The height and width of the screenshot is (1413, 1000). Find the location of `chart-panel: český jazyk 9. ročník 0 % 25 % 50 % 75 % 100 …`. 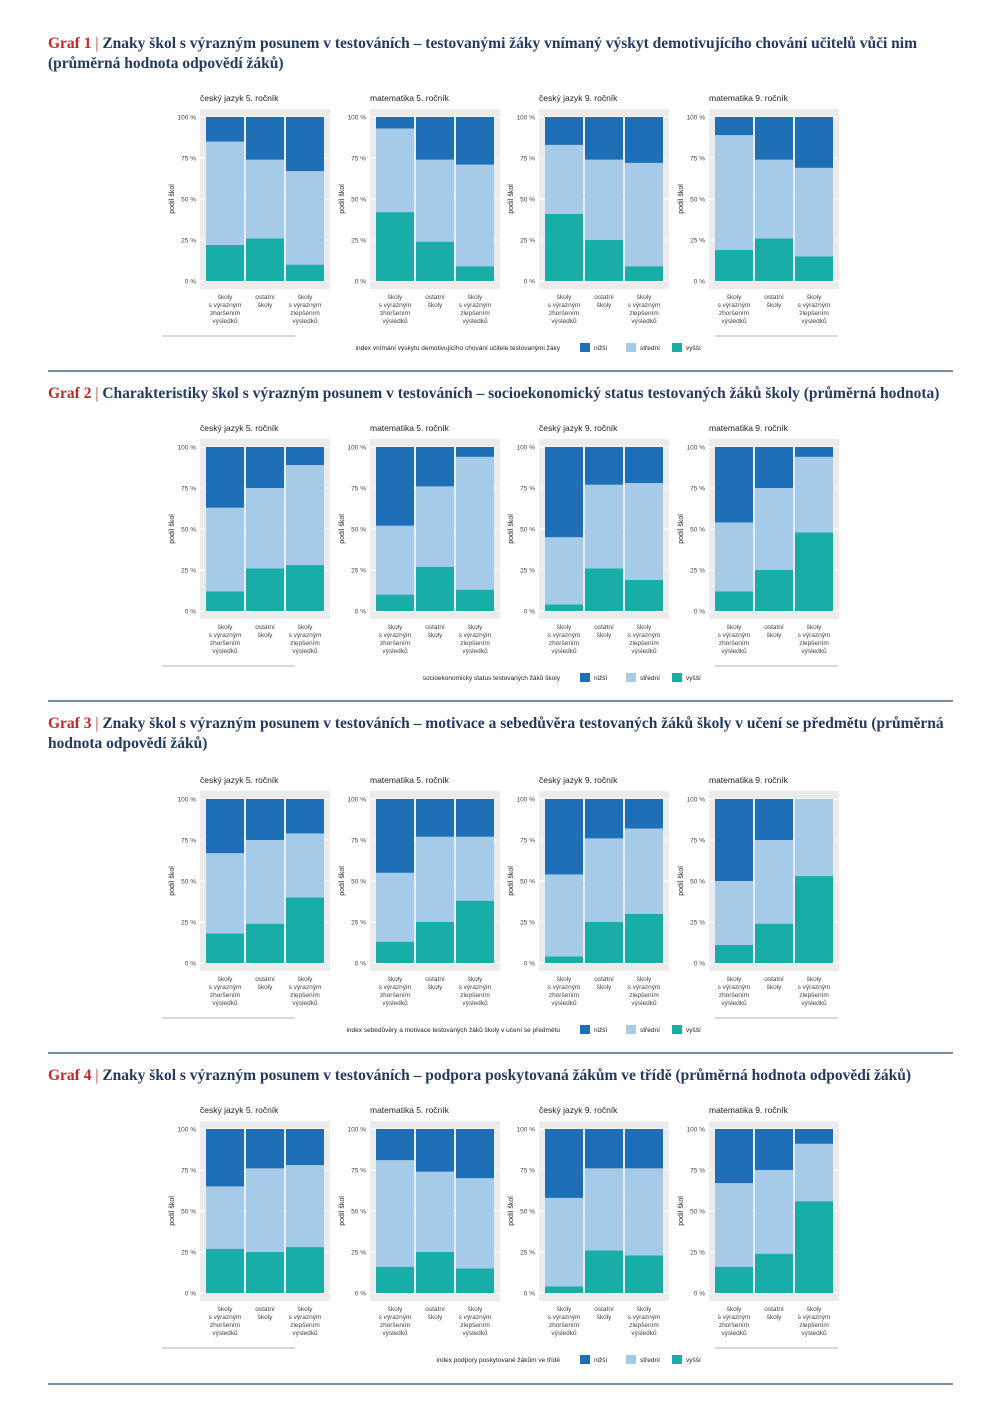

chart-panel: český jazyk 9. ročník 0 % 25 % 50 % 75 % 100 … is located at coordinates (588, 539).